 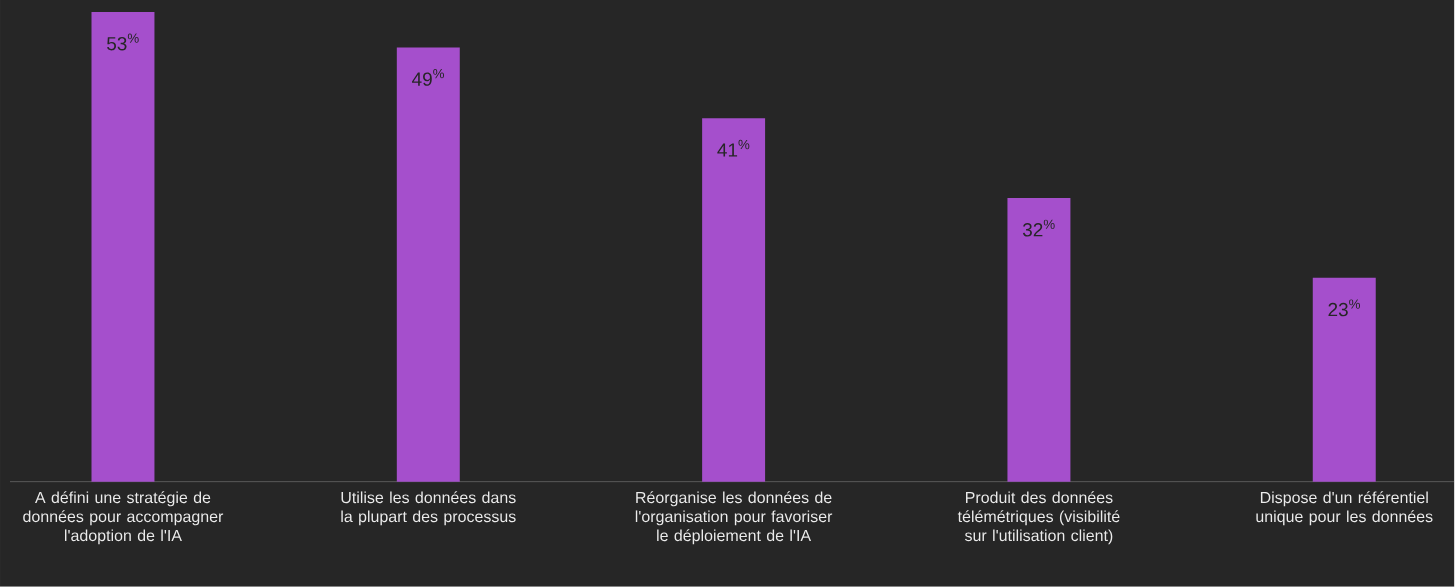 What do you see at coordinates (123, 518) in the screenshot?
I see `x-tick-label: A défini une stratégie de données pour accompagner l'adoption de l'IA` at bounding box center [123, 518].